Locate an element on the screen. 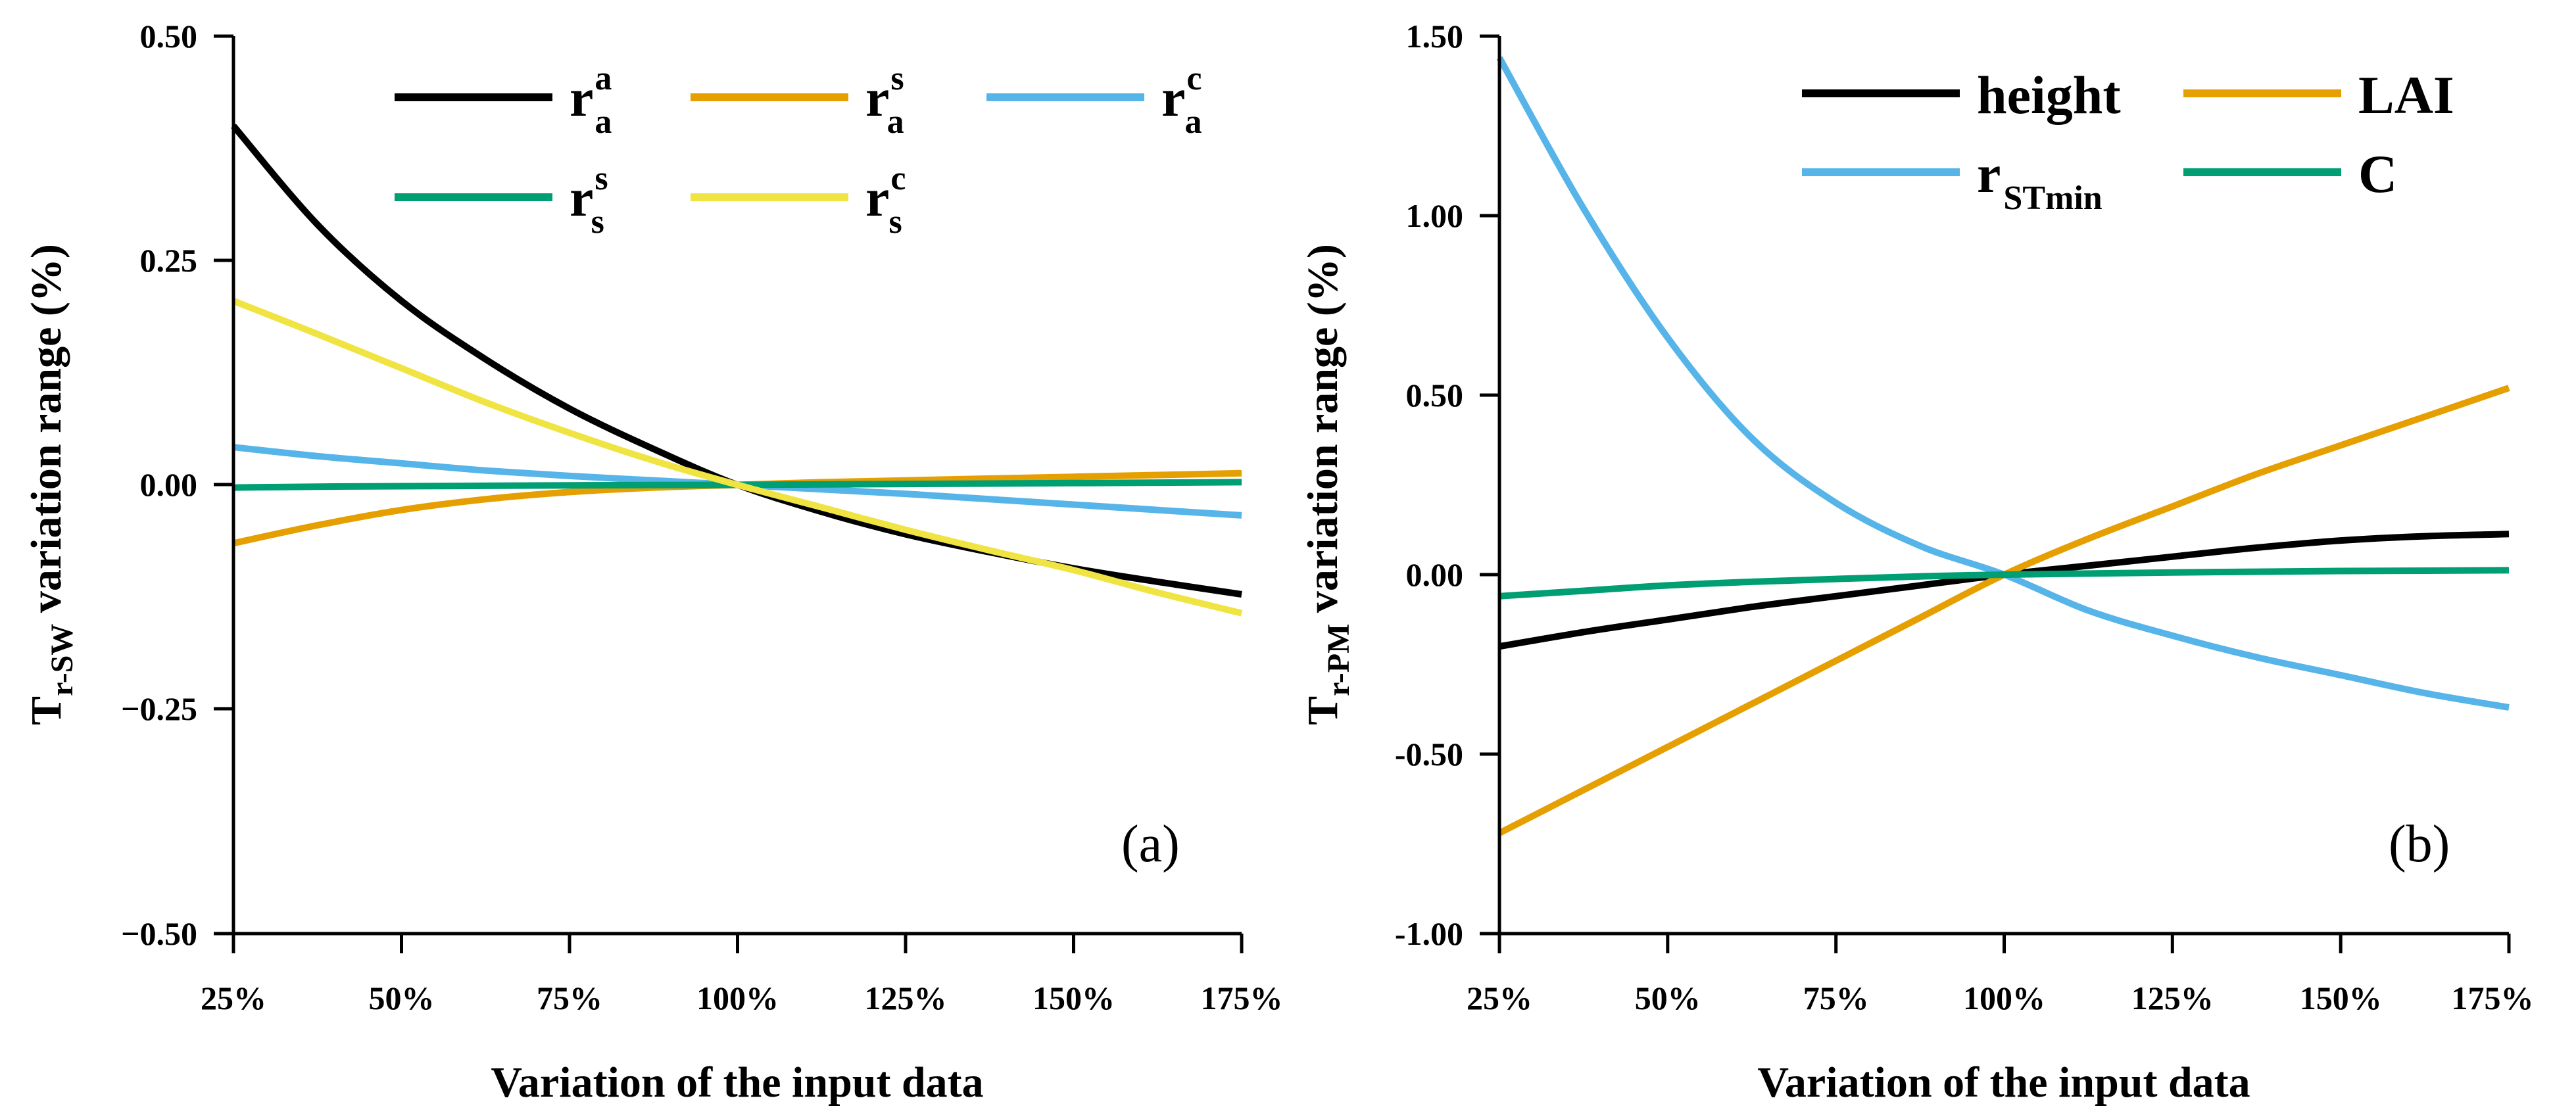 The image size is (2576, 1119). x-ticks-b is located at coordinates (2004, 943).